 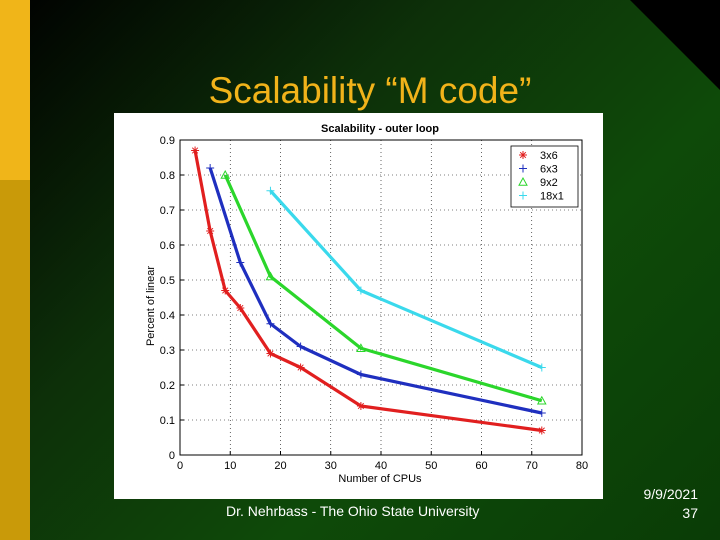 What do you see at coordinates (167, 386) in the screenshot?
I see `y-tick-label: 0.2` at bounding box center [167, 386].